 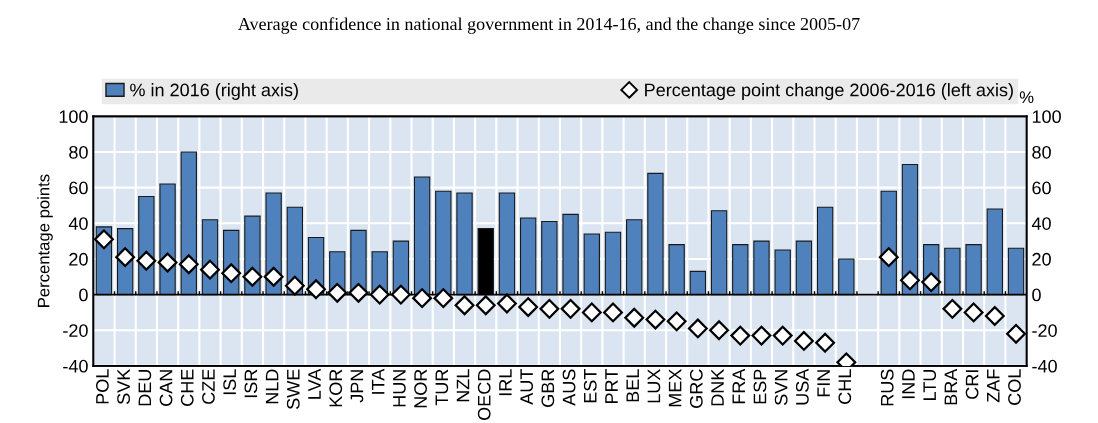 What do you see at coordinates (505, 382) in the screenshot?
I see `x-tick-label: IRL` at bounding box center [505, 382].